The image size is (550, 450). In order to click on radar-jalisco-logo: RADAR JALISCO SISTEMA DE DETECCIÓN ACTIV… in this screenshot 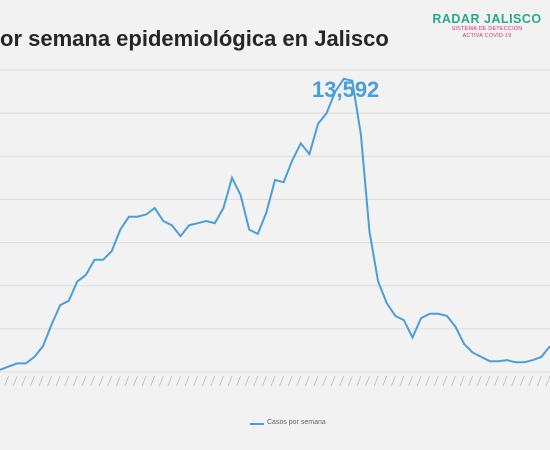, I will do `click(487, 26)`.